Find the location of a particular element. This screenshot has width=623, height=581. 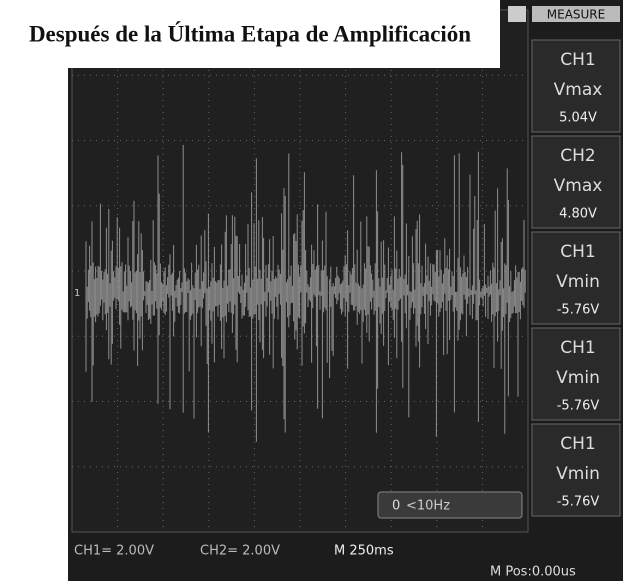

measure-header: MEASURE is located at coordinates (576, 15).